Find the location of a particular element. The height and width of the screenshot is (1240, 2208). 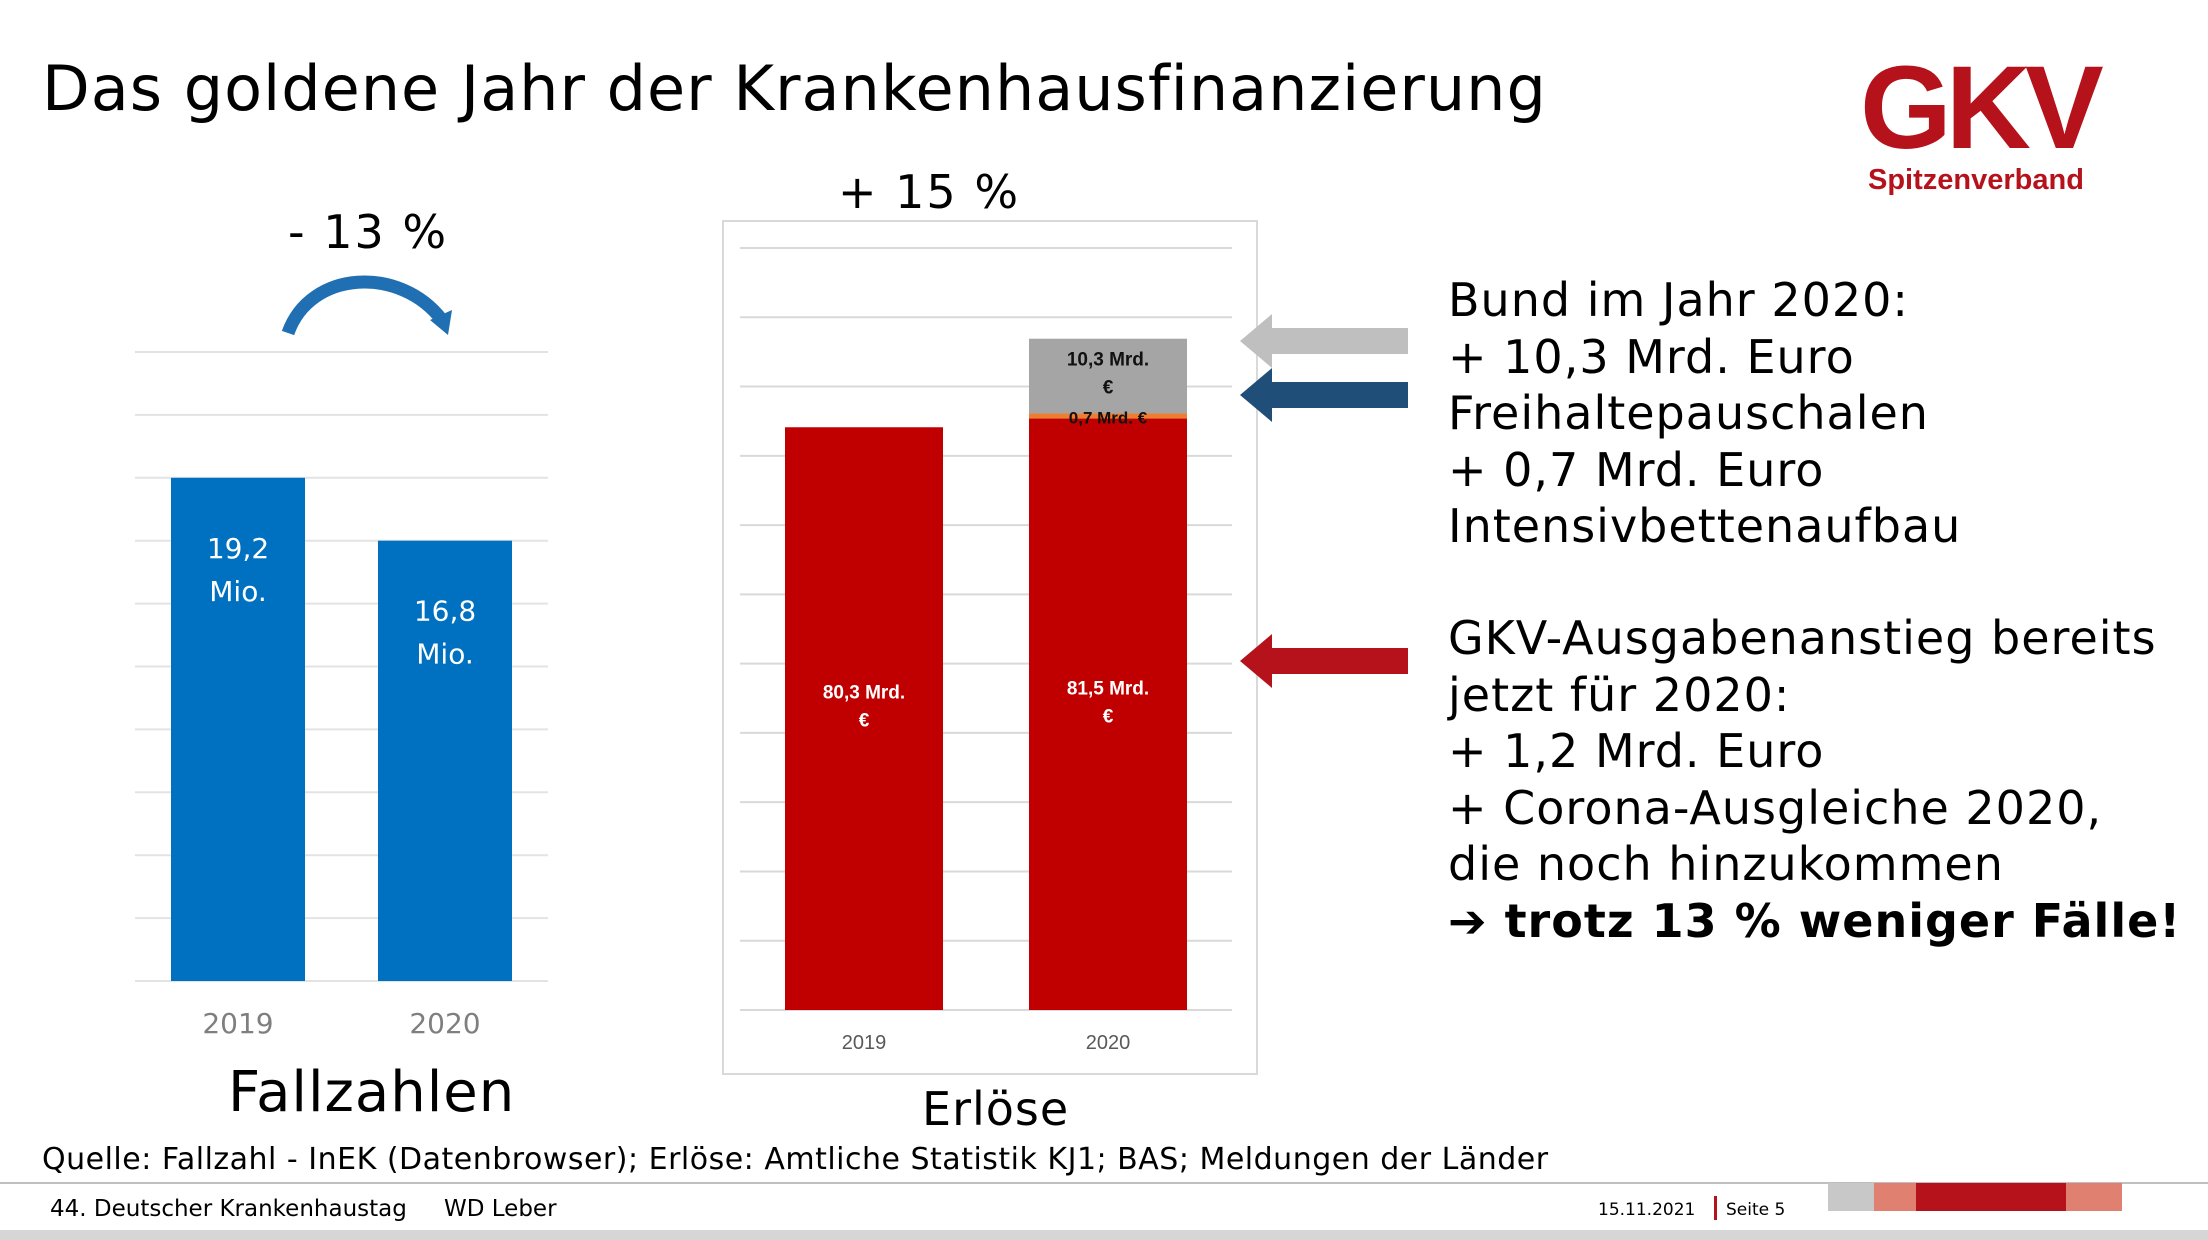

footer-divider is located at coordinates (1104, 1183).